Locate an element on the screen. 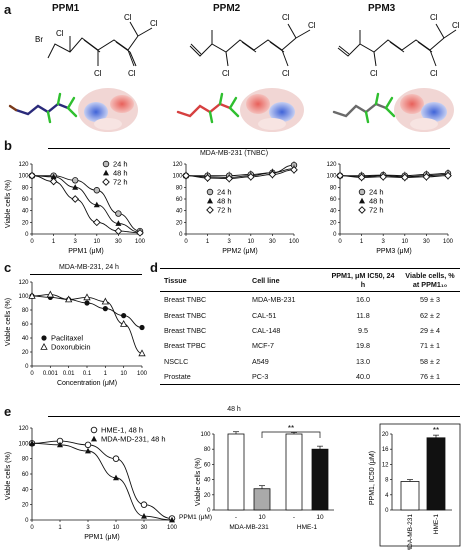 This screenshot has height=550, width=468. legend-entry: 48 h is located at coordinates (120, 173).